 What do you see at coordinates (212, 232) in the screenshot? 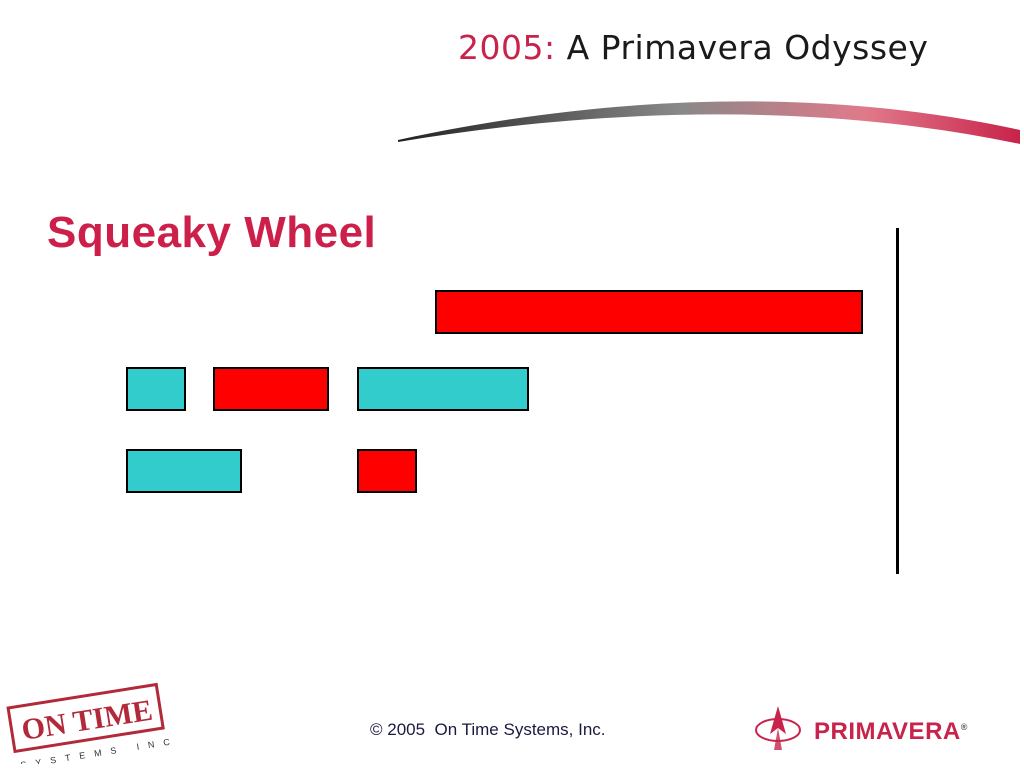
I see `slide-title: Squeaky Wheel` at bounding box center [212, 232].